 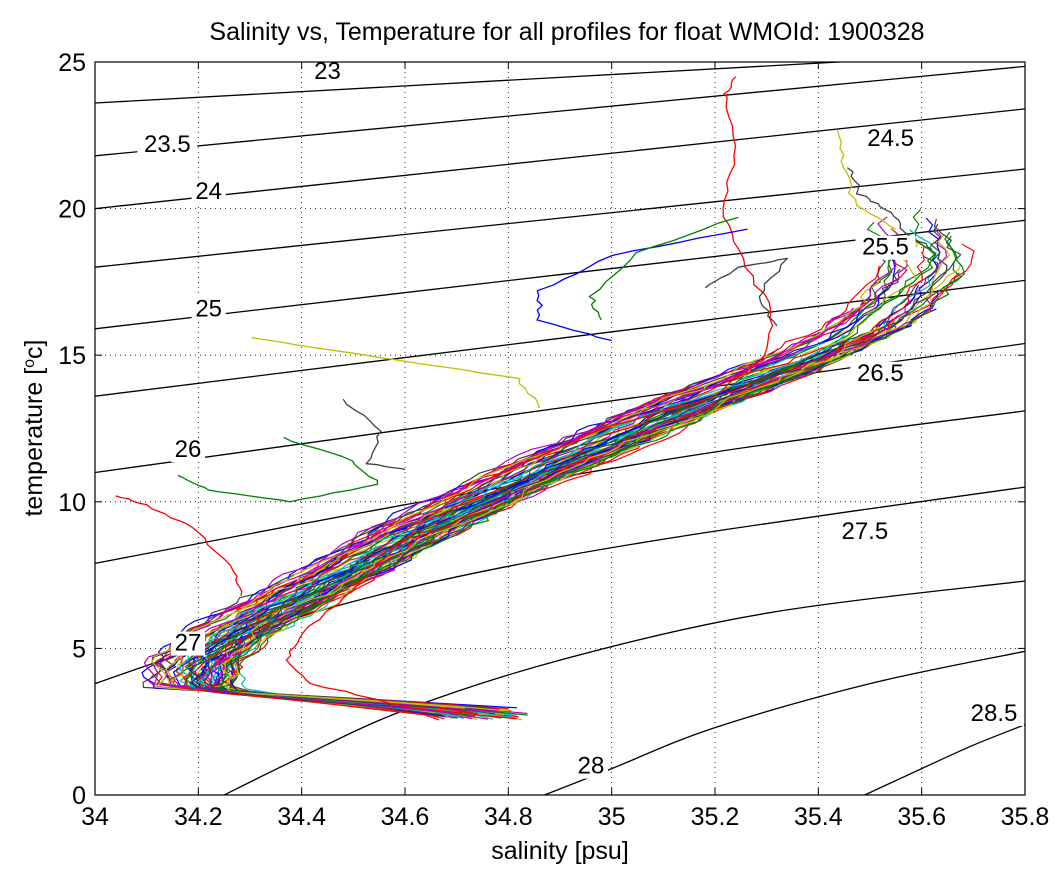 What do you see at coordinates (301, 817) in the screenshot?
I see `x-tick-label: 34.4` at bounding box center [301, 817].